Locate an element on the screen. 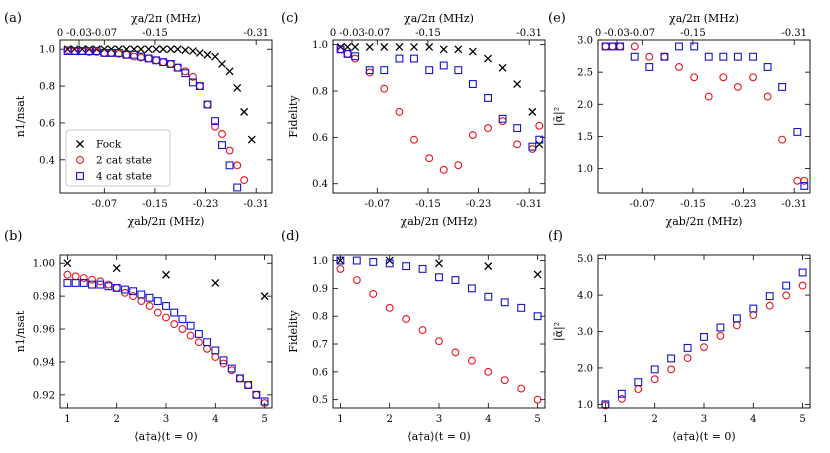  y-axis-label: |ᾱ|² is located at coordinates (559, 116).